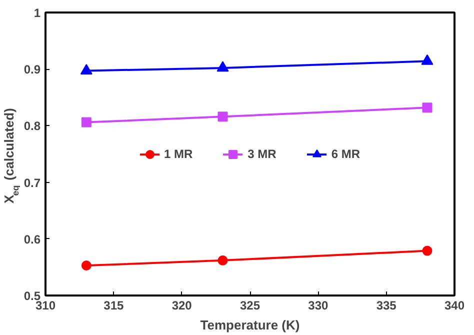 The height and width of the screenshot is (335, 474). Describe the element at coordinates (318, 305) in the screenshot. I see `x-tick-label: 330` at that location.